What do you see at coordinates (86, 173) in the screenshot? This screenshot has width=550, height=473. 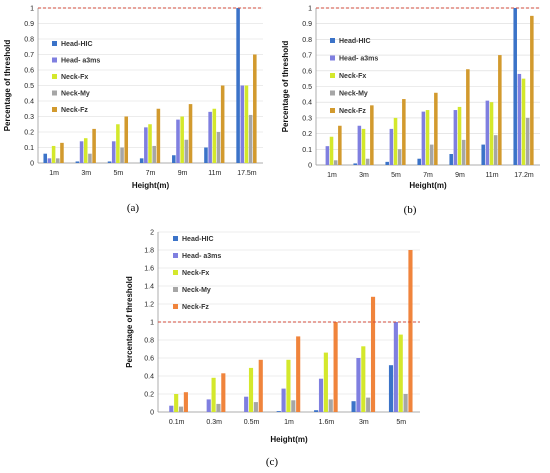 I see `x-tick-label: 3m` at bounding box center [86, 173].